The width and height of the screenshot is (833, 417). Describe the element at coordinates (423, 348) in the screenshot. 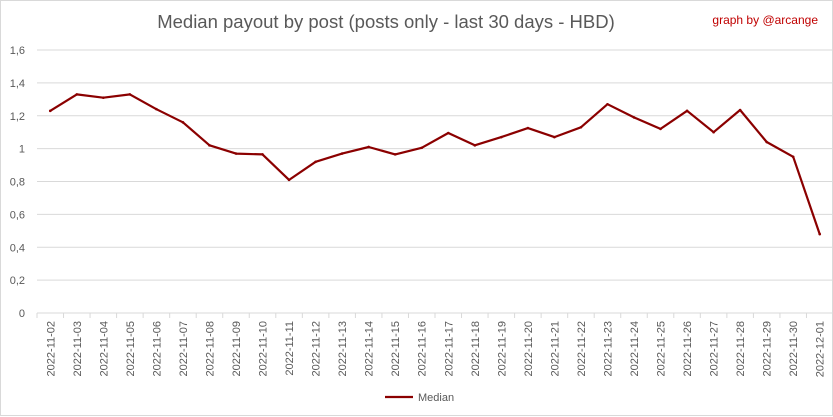

I see `x-tick-label: 2022-11-16` at that location.